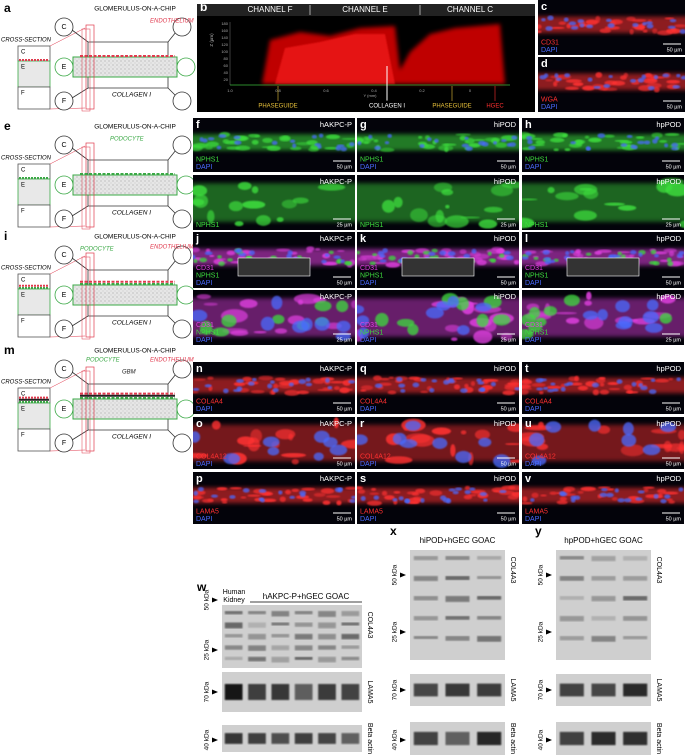 The image size is (685, 755). What do you see at coordinates (550, 42) in the screenshot?
I see `stain-label: CD31` at bounding box center [550, 42].